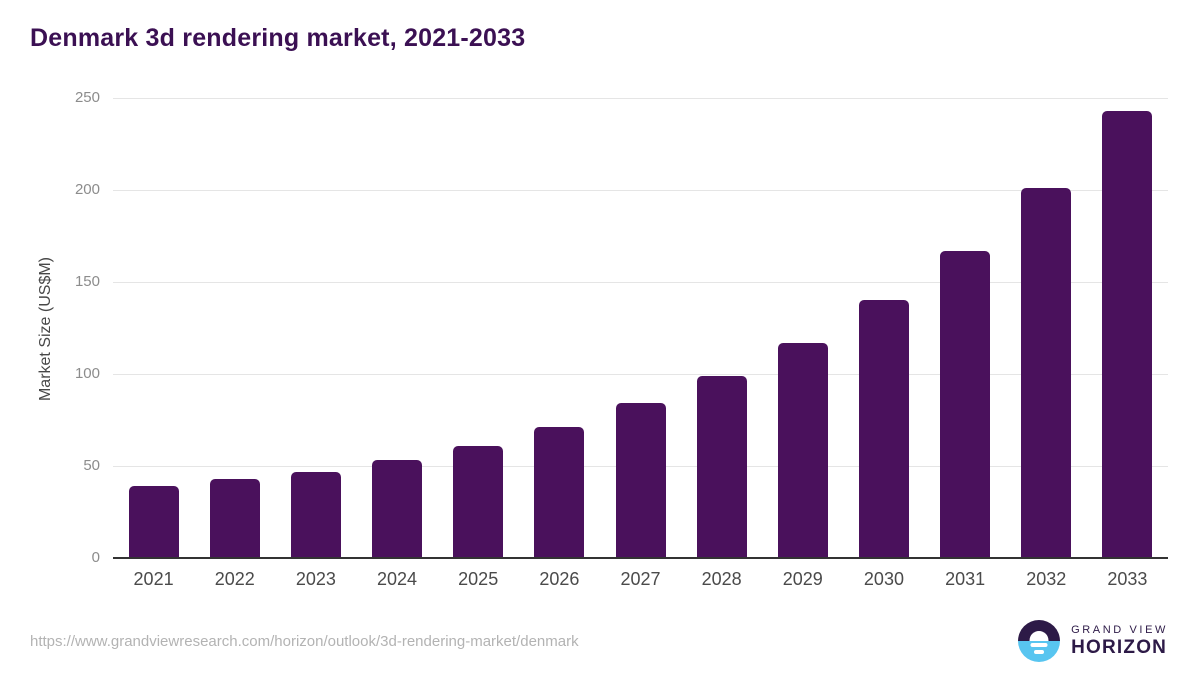  Describe the element at coordinates (1039, 636) in the screenshot. I see `logo-sun` at that location.